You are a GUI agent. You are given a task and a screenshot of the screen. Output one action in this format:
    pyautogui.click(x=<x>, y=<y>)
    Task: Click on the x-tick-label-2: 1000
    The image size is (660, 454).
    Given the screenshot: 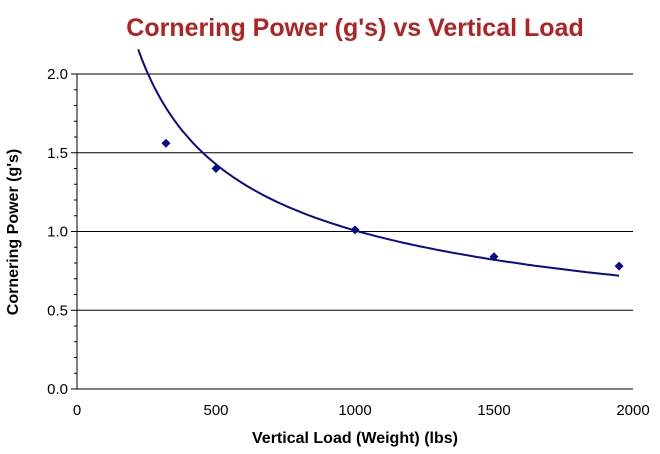 What is the action you would take?
    pyautogui.click(x=354, y=410)
    